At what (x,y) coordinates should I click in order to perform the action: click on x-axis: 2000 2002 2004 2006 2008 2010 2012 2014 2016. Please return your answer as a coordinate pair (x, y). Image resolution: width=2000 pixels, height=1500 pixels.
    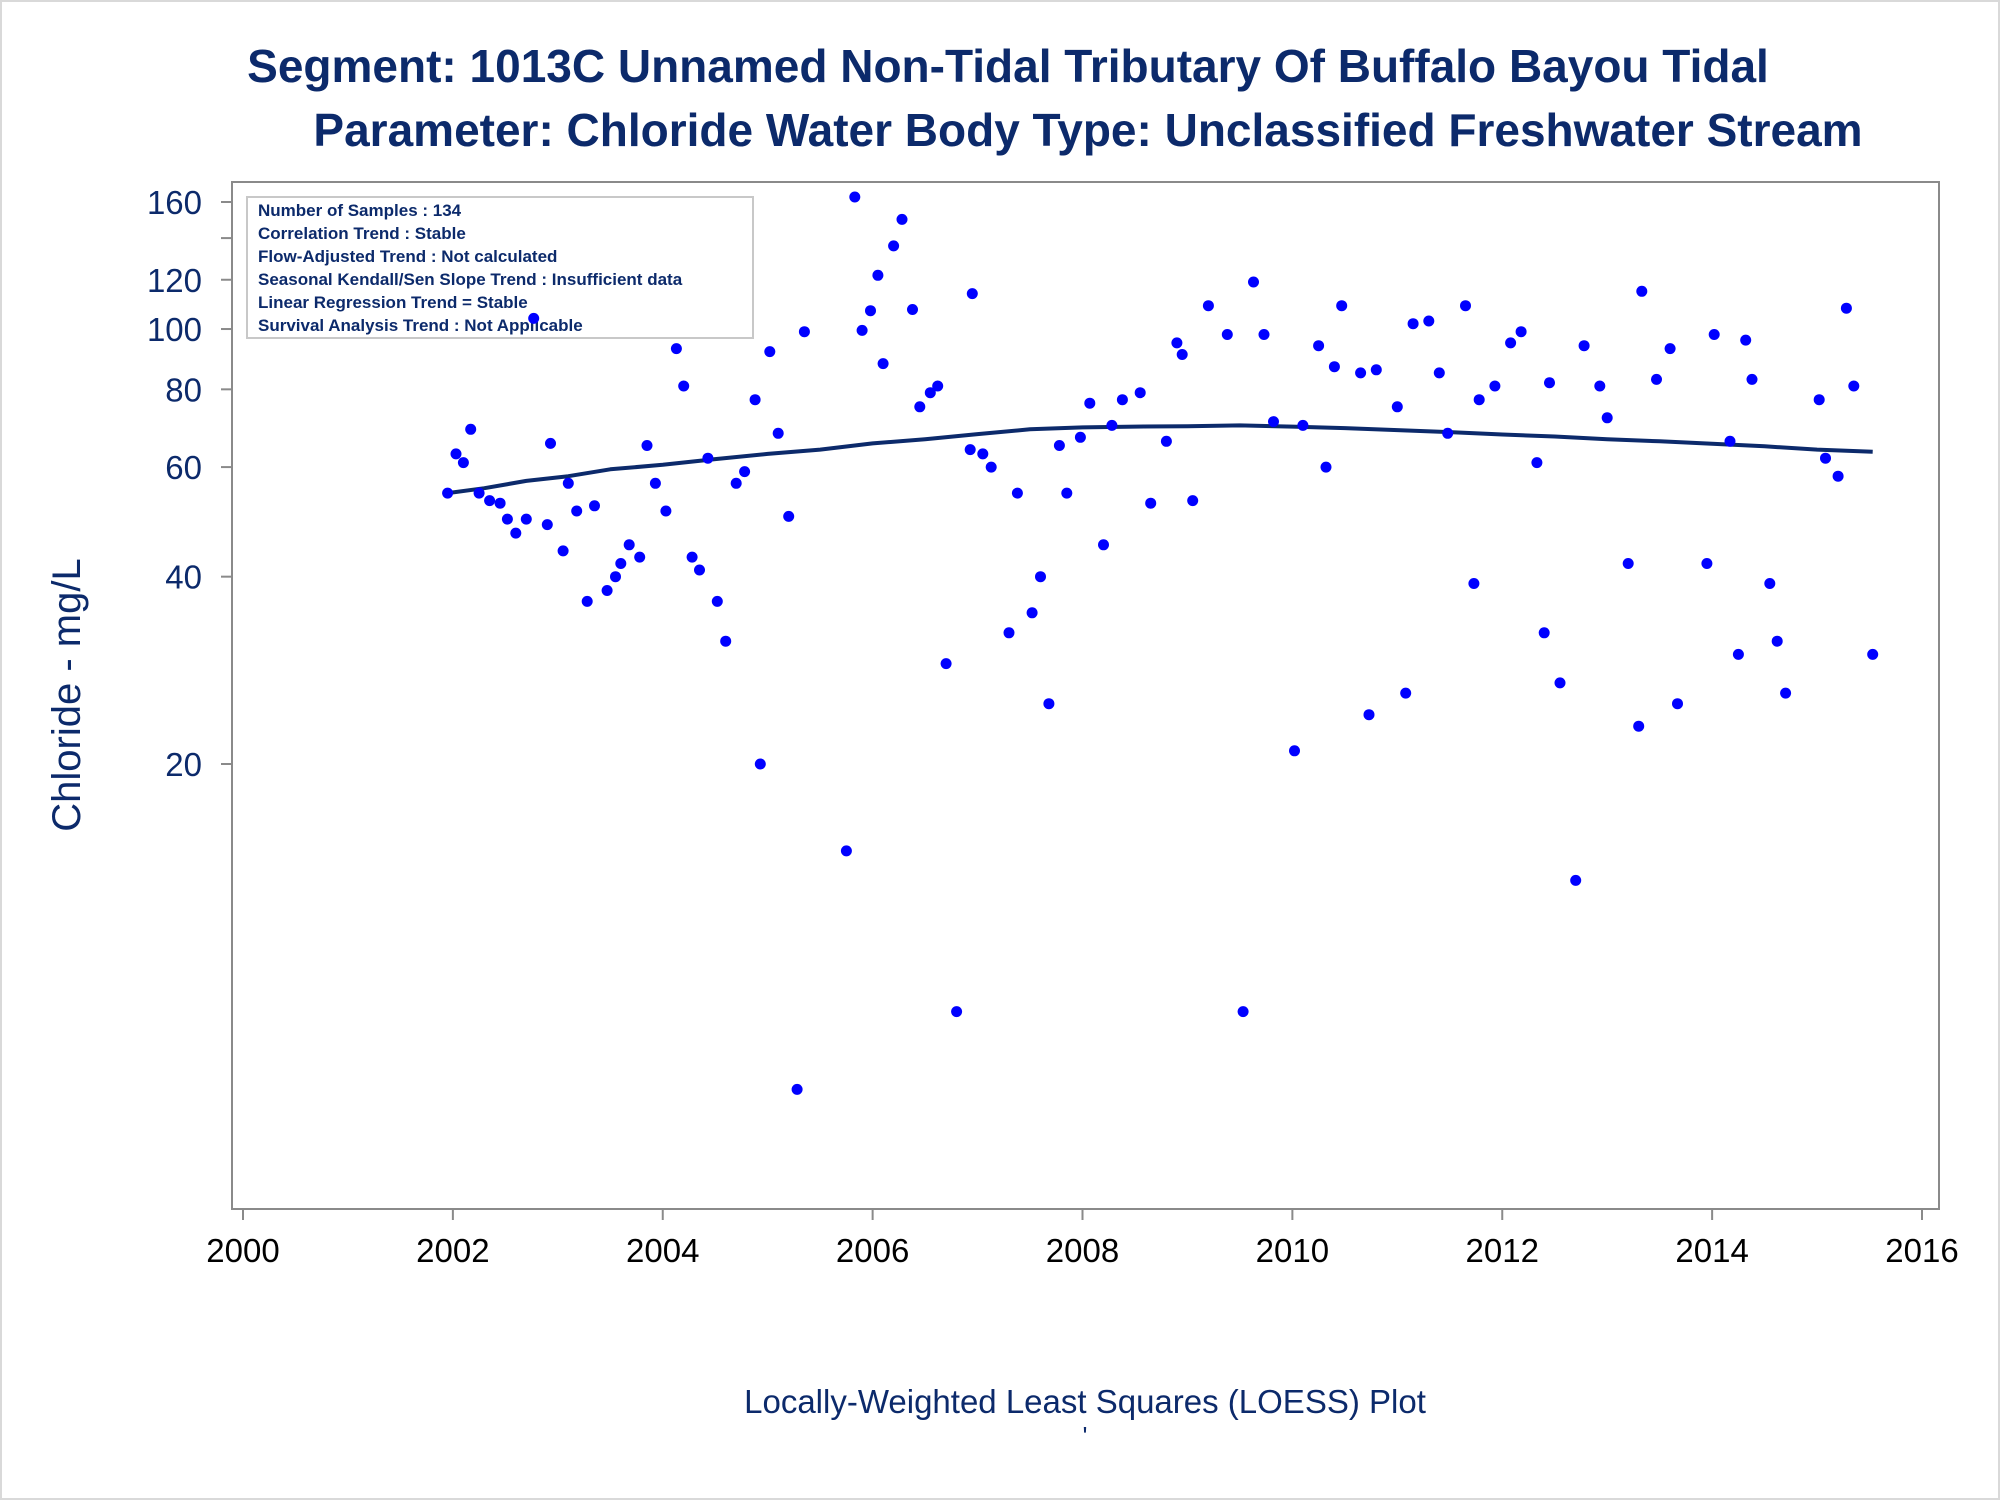
    Looking at the image, I should click on (1082, 1239).